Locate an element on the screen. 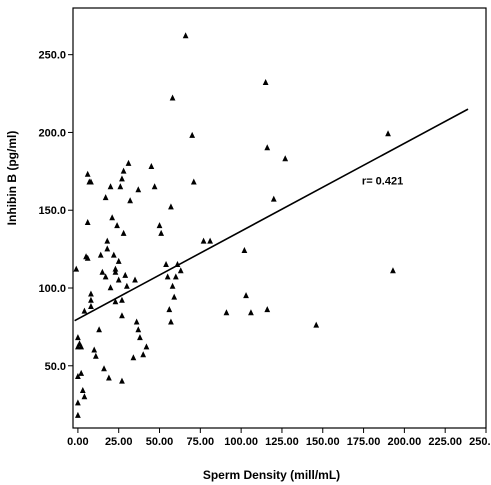 The height and width of the screenshot is (485, 491). x-tick-label: 175.00 is located at coordinates (364, 442).